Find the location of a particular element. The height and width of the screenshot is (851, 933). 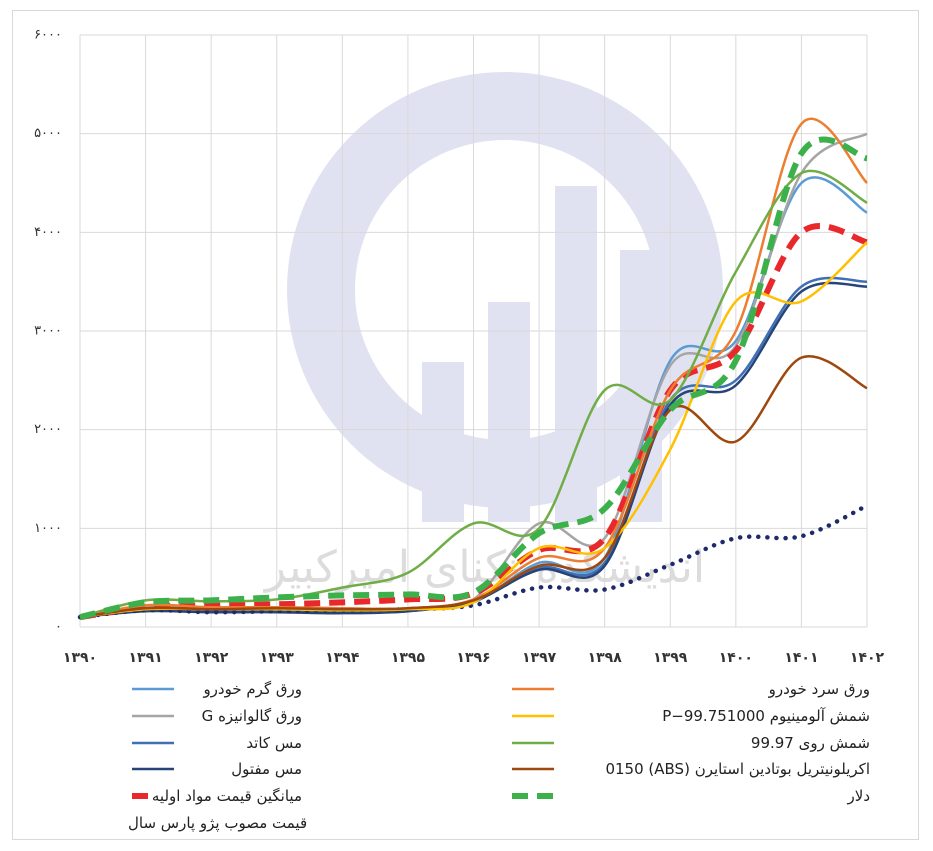

x-tick-label: ۱۳۹۳ is located at coordinates (277, 658).